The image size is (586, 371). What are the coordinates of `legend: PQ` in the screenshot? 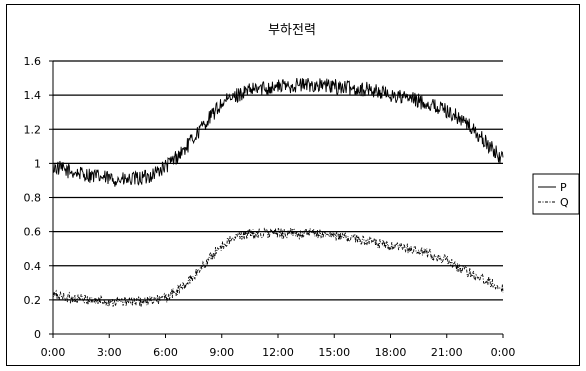 It's located at (556, 194).